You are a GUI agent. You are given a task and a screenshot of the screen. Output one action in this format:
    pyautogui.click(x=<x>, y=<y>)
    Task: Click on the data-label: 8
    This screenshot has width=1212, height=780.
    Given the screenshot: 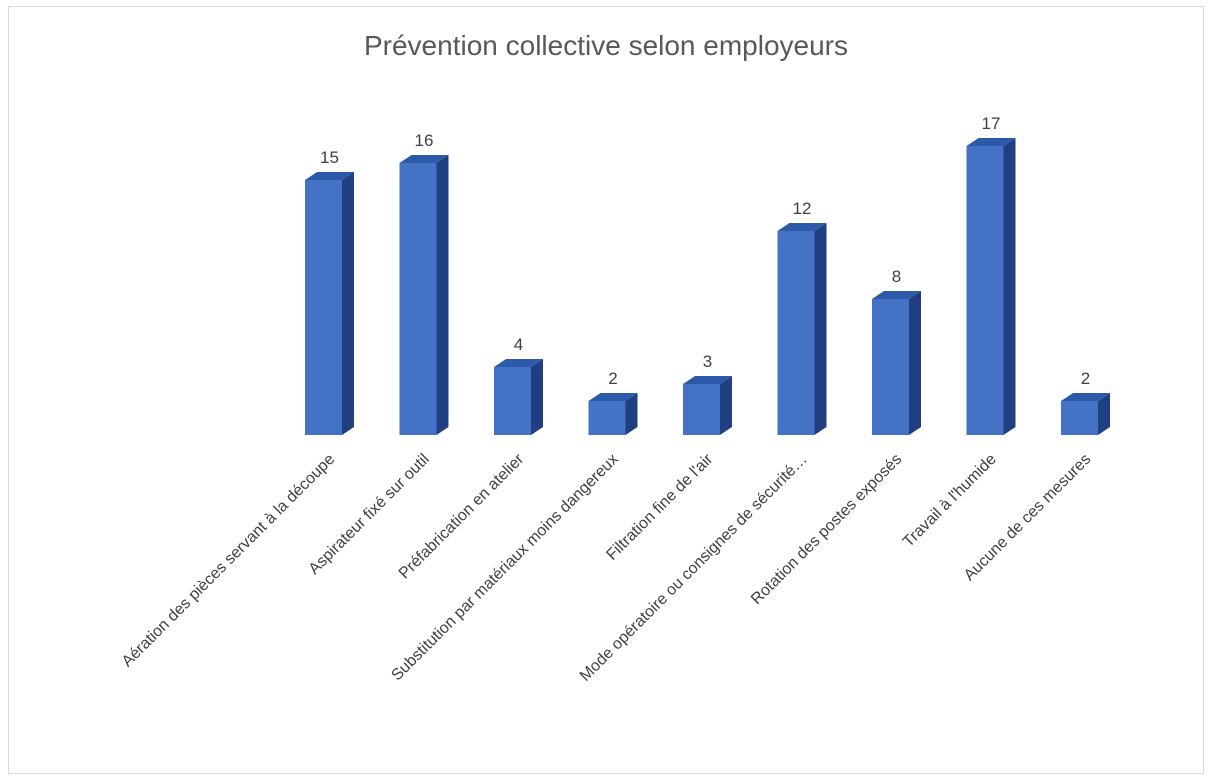 What is the action you would take?
    pyautogui.click(x=896, y=276)
    